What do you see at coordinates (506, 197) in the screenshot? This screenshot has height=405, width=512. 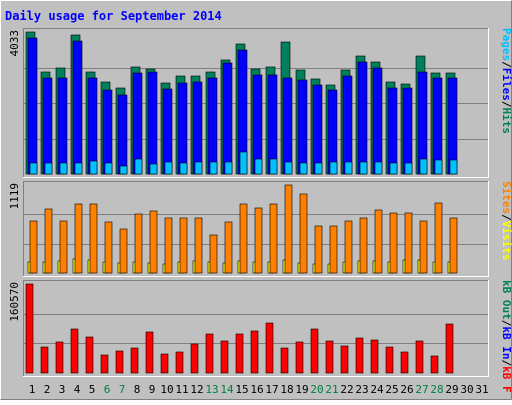 I see `legend-item-sites: Sites` at bounding box center [506, 197].